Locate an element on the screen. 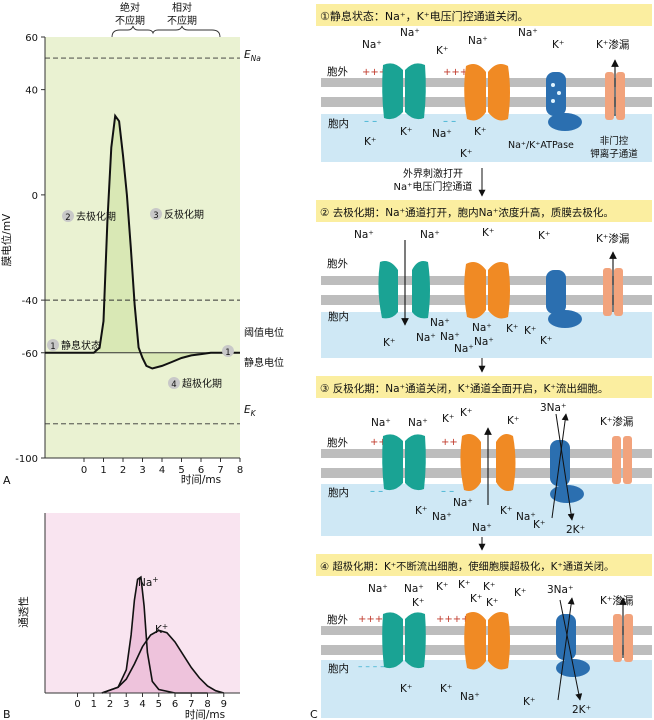 This screenshot has width=654, height=720. stage-4-outside-label: 胞外 is located at coordinates (337, 620).